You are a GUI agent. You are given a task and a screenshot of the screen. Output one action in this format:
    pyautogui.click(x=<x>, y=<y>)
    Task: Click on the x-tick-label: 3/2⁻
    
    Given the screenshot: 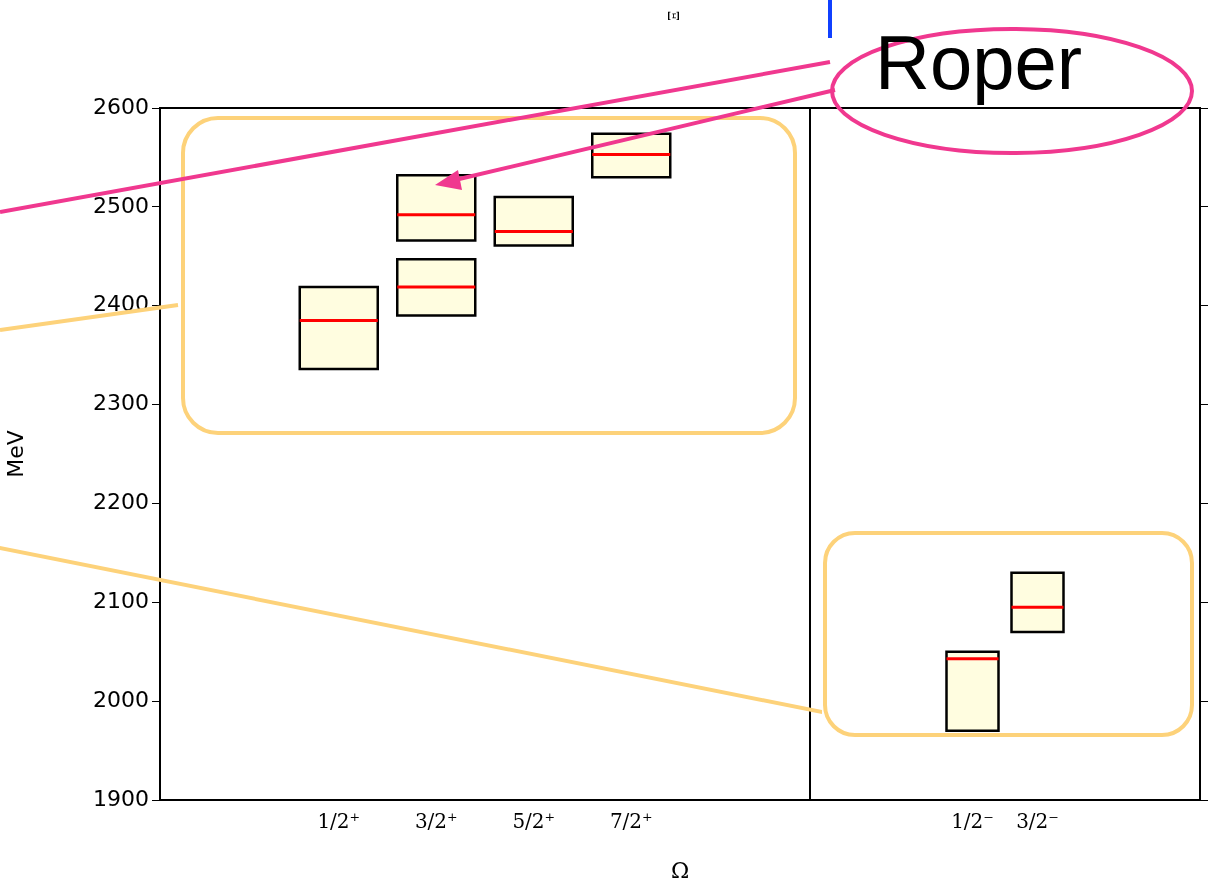 What is the action you would take?
    pyautogui.click(x=1037, y=821)
    